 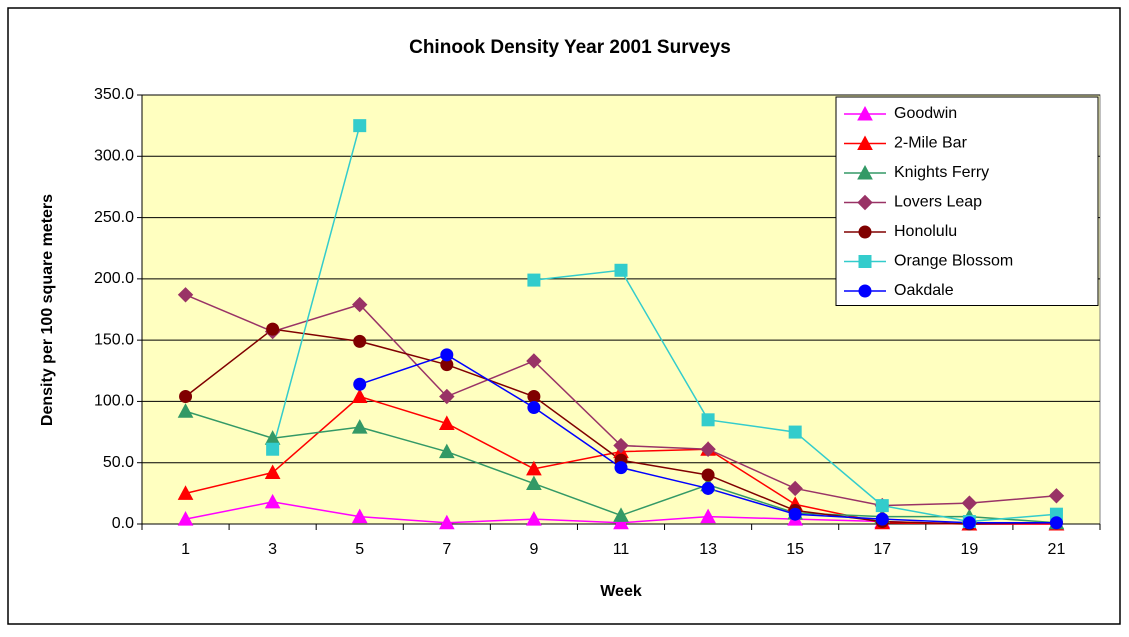 What do you see at coordinates (938, 202) in the screenshot?
I see `legend-label: Lovers Leap` at bounding box center [938, 202].